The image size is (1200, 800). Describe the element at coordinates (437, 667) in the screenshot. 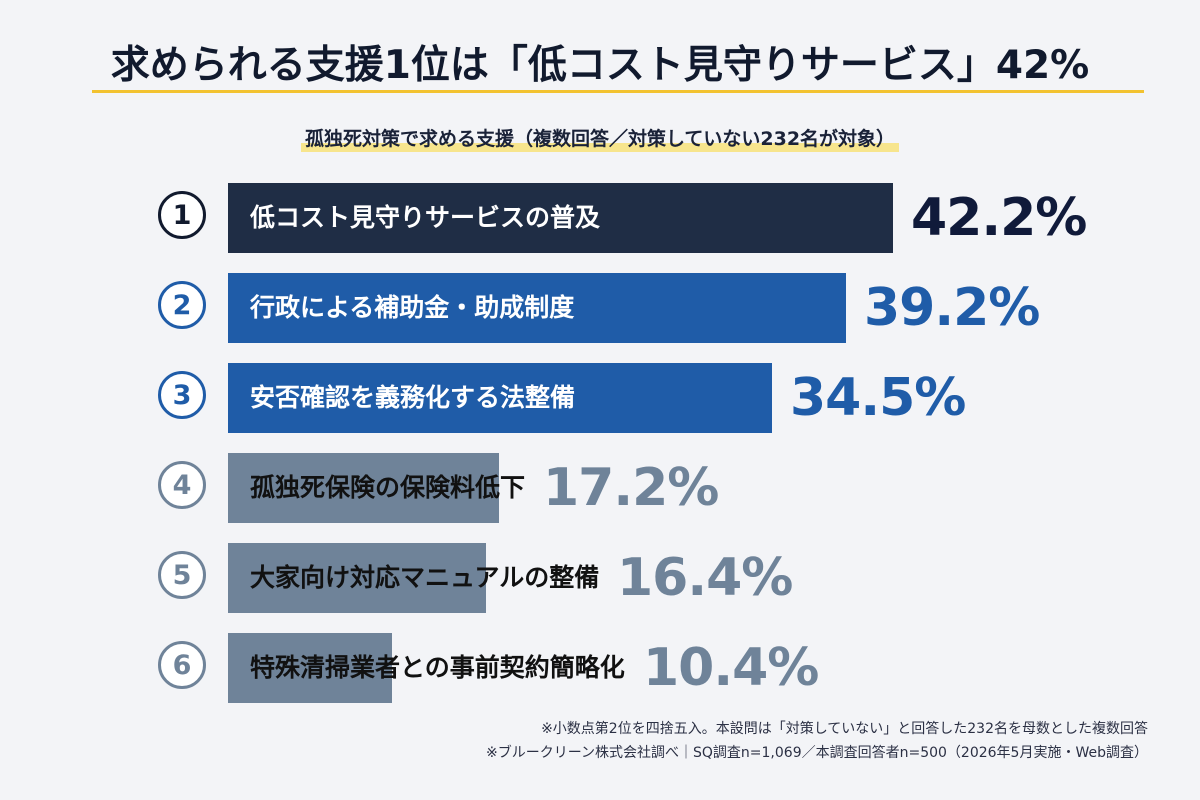

I see `bar-category-label: 特殊清掃業者との事前契約簡略化` at that location.